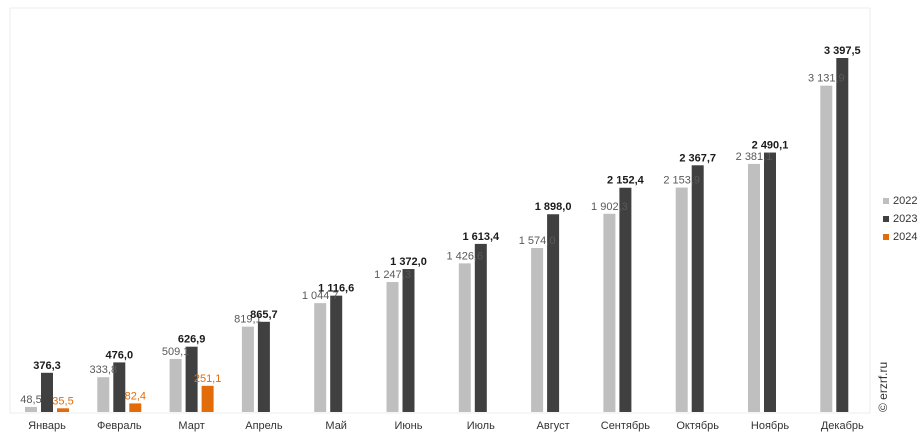 The image size is (923, 441). Describe the element at coordinates (264, 426) in the screenshot. I see `x-tick-label: Апрель` at that location.